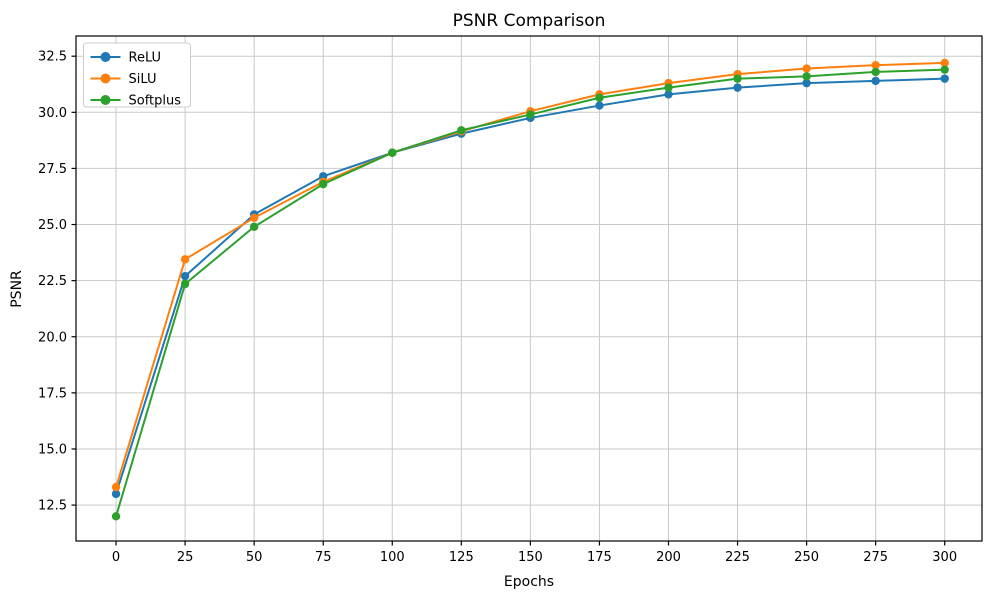 This screenshot has width=1000, height=600. I want to click on legend-marker-relu, so click(105, 57).